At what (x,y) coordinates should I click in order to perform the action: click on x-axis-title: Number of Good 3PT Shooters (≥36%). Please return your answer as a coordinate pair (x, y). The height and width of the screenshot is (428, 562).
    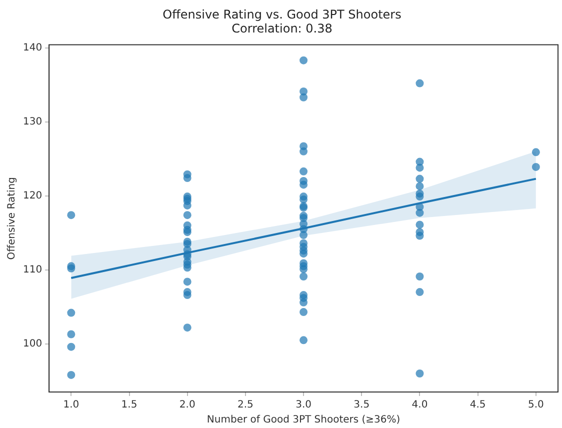
    Looking at the image, I should click on (303, 420).